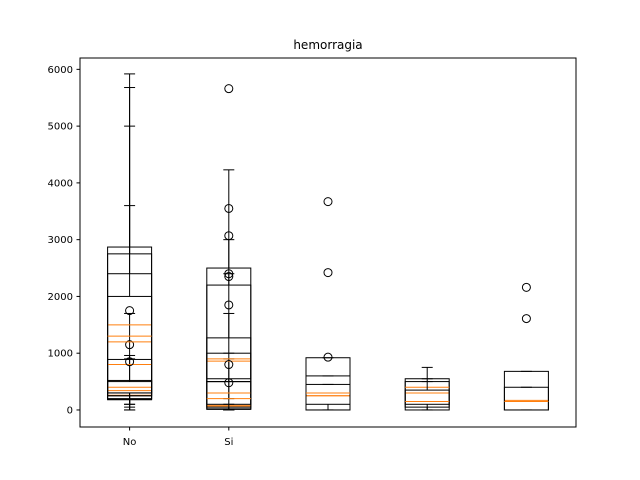 Image resolution: width=640 pixels, height=480 pixels. Describe the element at coordinates (60, 183) in the screenshot. I see `y-tick-label: 4000` at that location.